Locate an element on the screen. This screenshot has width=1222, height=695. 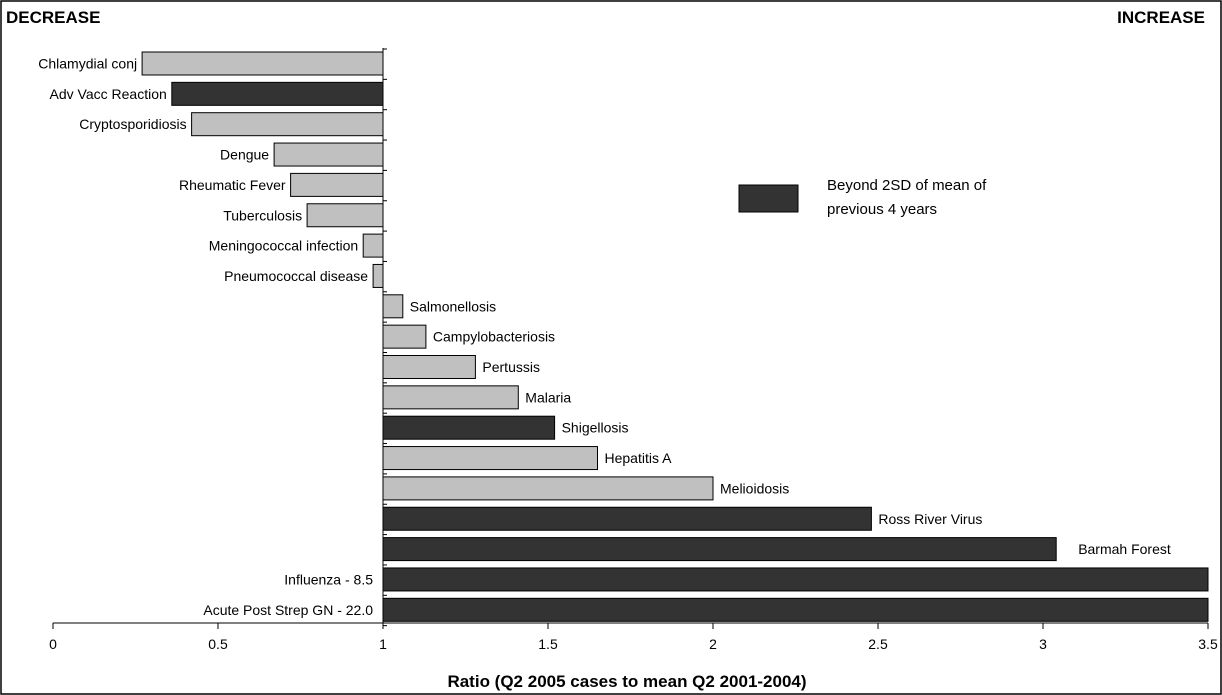
bar-ross-river-virus is located at coordinates (627, 518).